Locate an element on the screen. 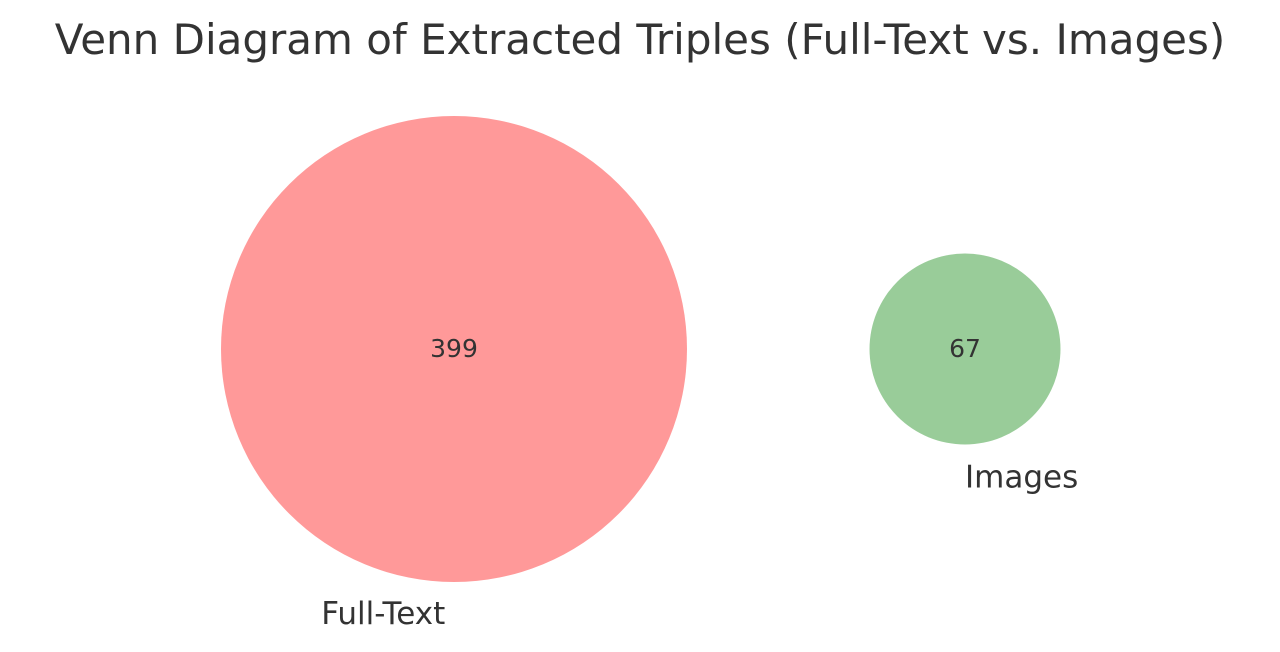  full-text-set-label: Full-Text is located at coordinates (383, 614).